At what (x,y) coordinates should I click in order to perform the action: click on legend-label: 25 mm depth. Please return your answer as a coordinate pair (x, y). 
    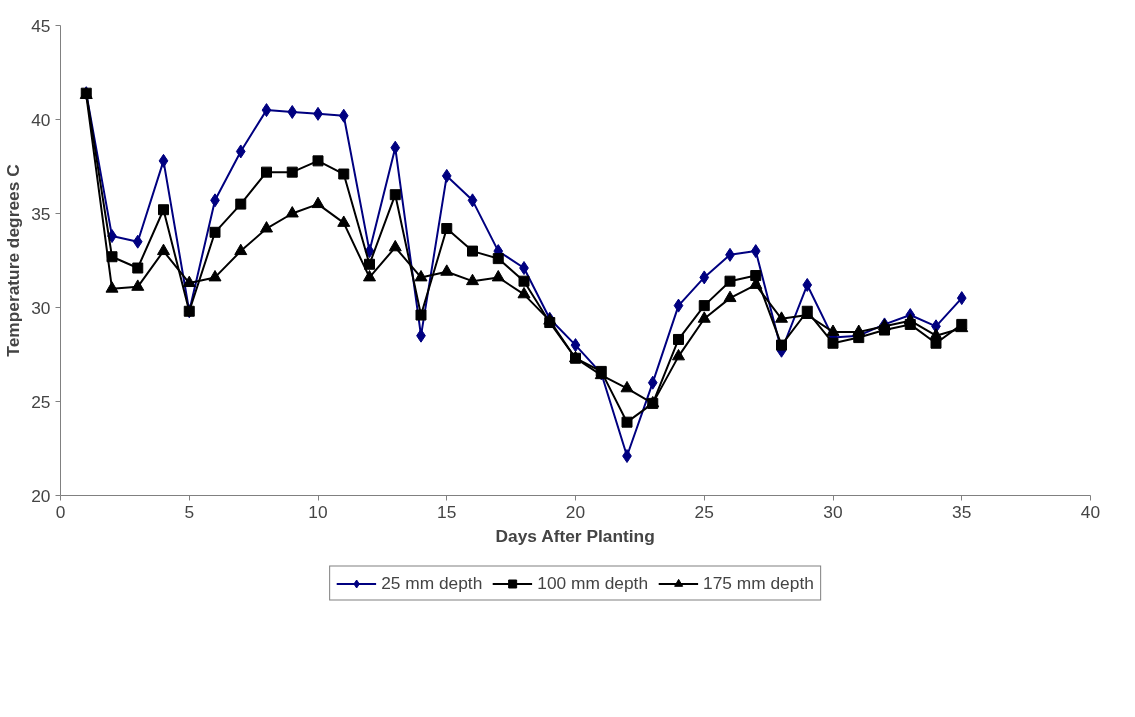
    Looking at the image, I should click on (432, 583).